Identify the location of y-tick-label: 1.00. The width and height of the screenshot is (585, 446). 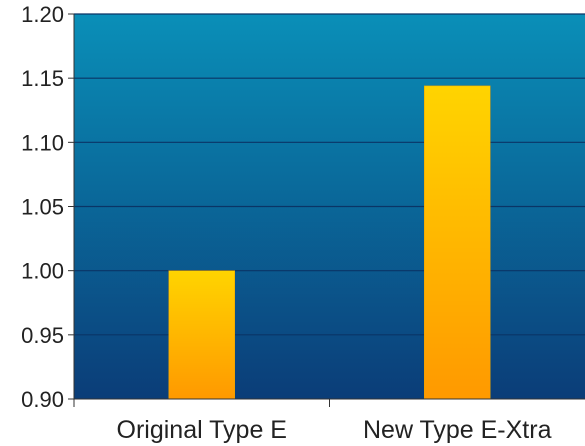
(42, 271).